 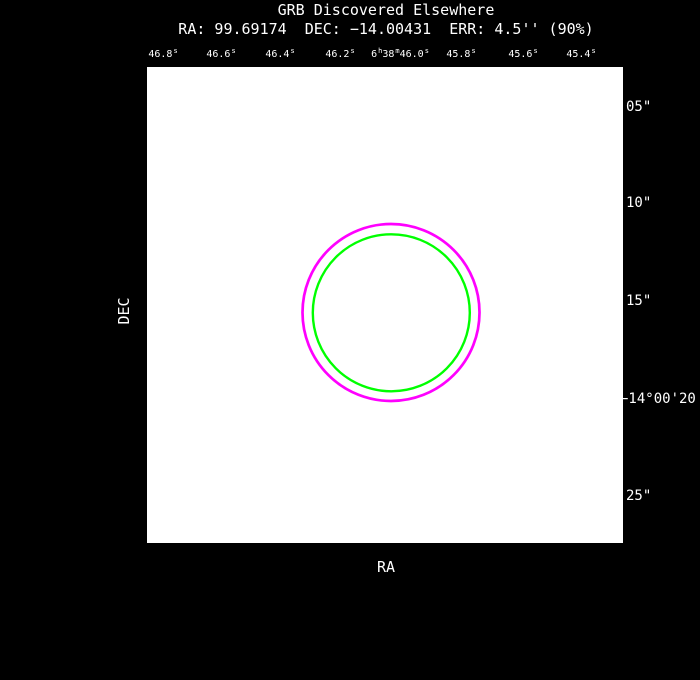 I want to click on chart-title: GRB Discovered Elsewhere, so click(x=386, y=10).